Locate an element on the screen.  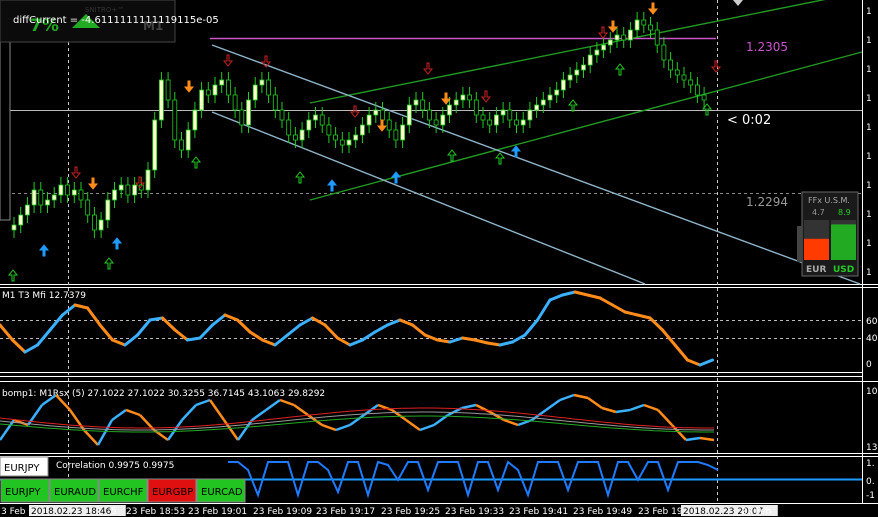
time-label: 23 Feb 19:17 is located at coordinates (345, 512).